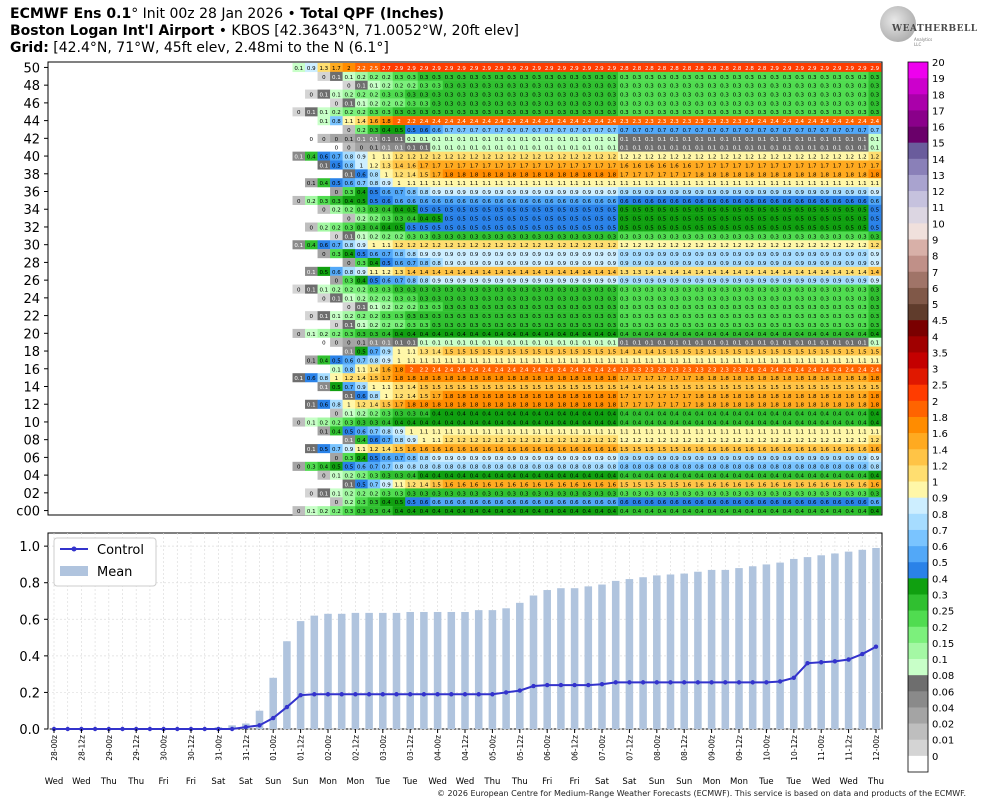 The height and width of the screenshot is (808, 984). I want to click on x-tick-label: 31-00z, so click(218, 748).